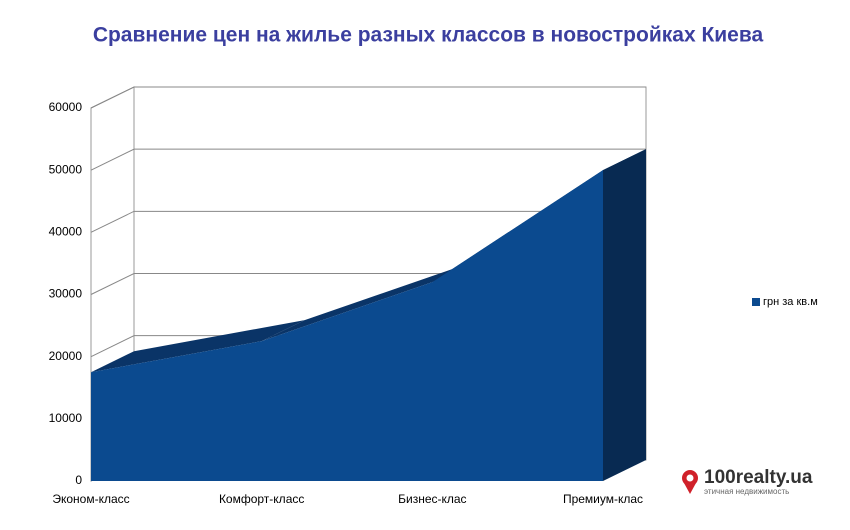  What do you see at coordinates (624, 315) in the screenshot?
I see `area-side` at bounding box center [624, 315].